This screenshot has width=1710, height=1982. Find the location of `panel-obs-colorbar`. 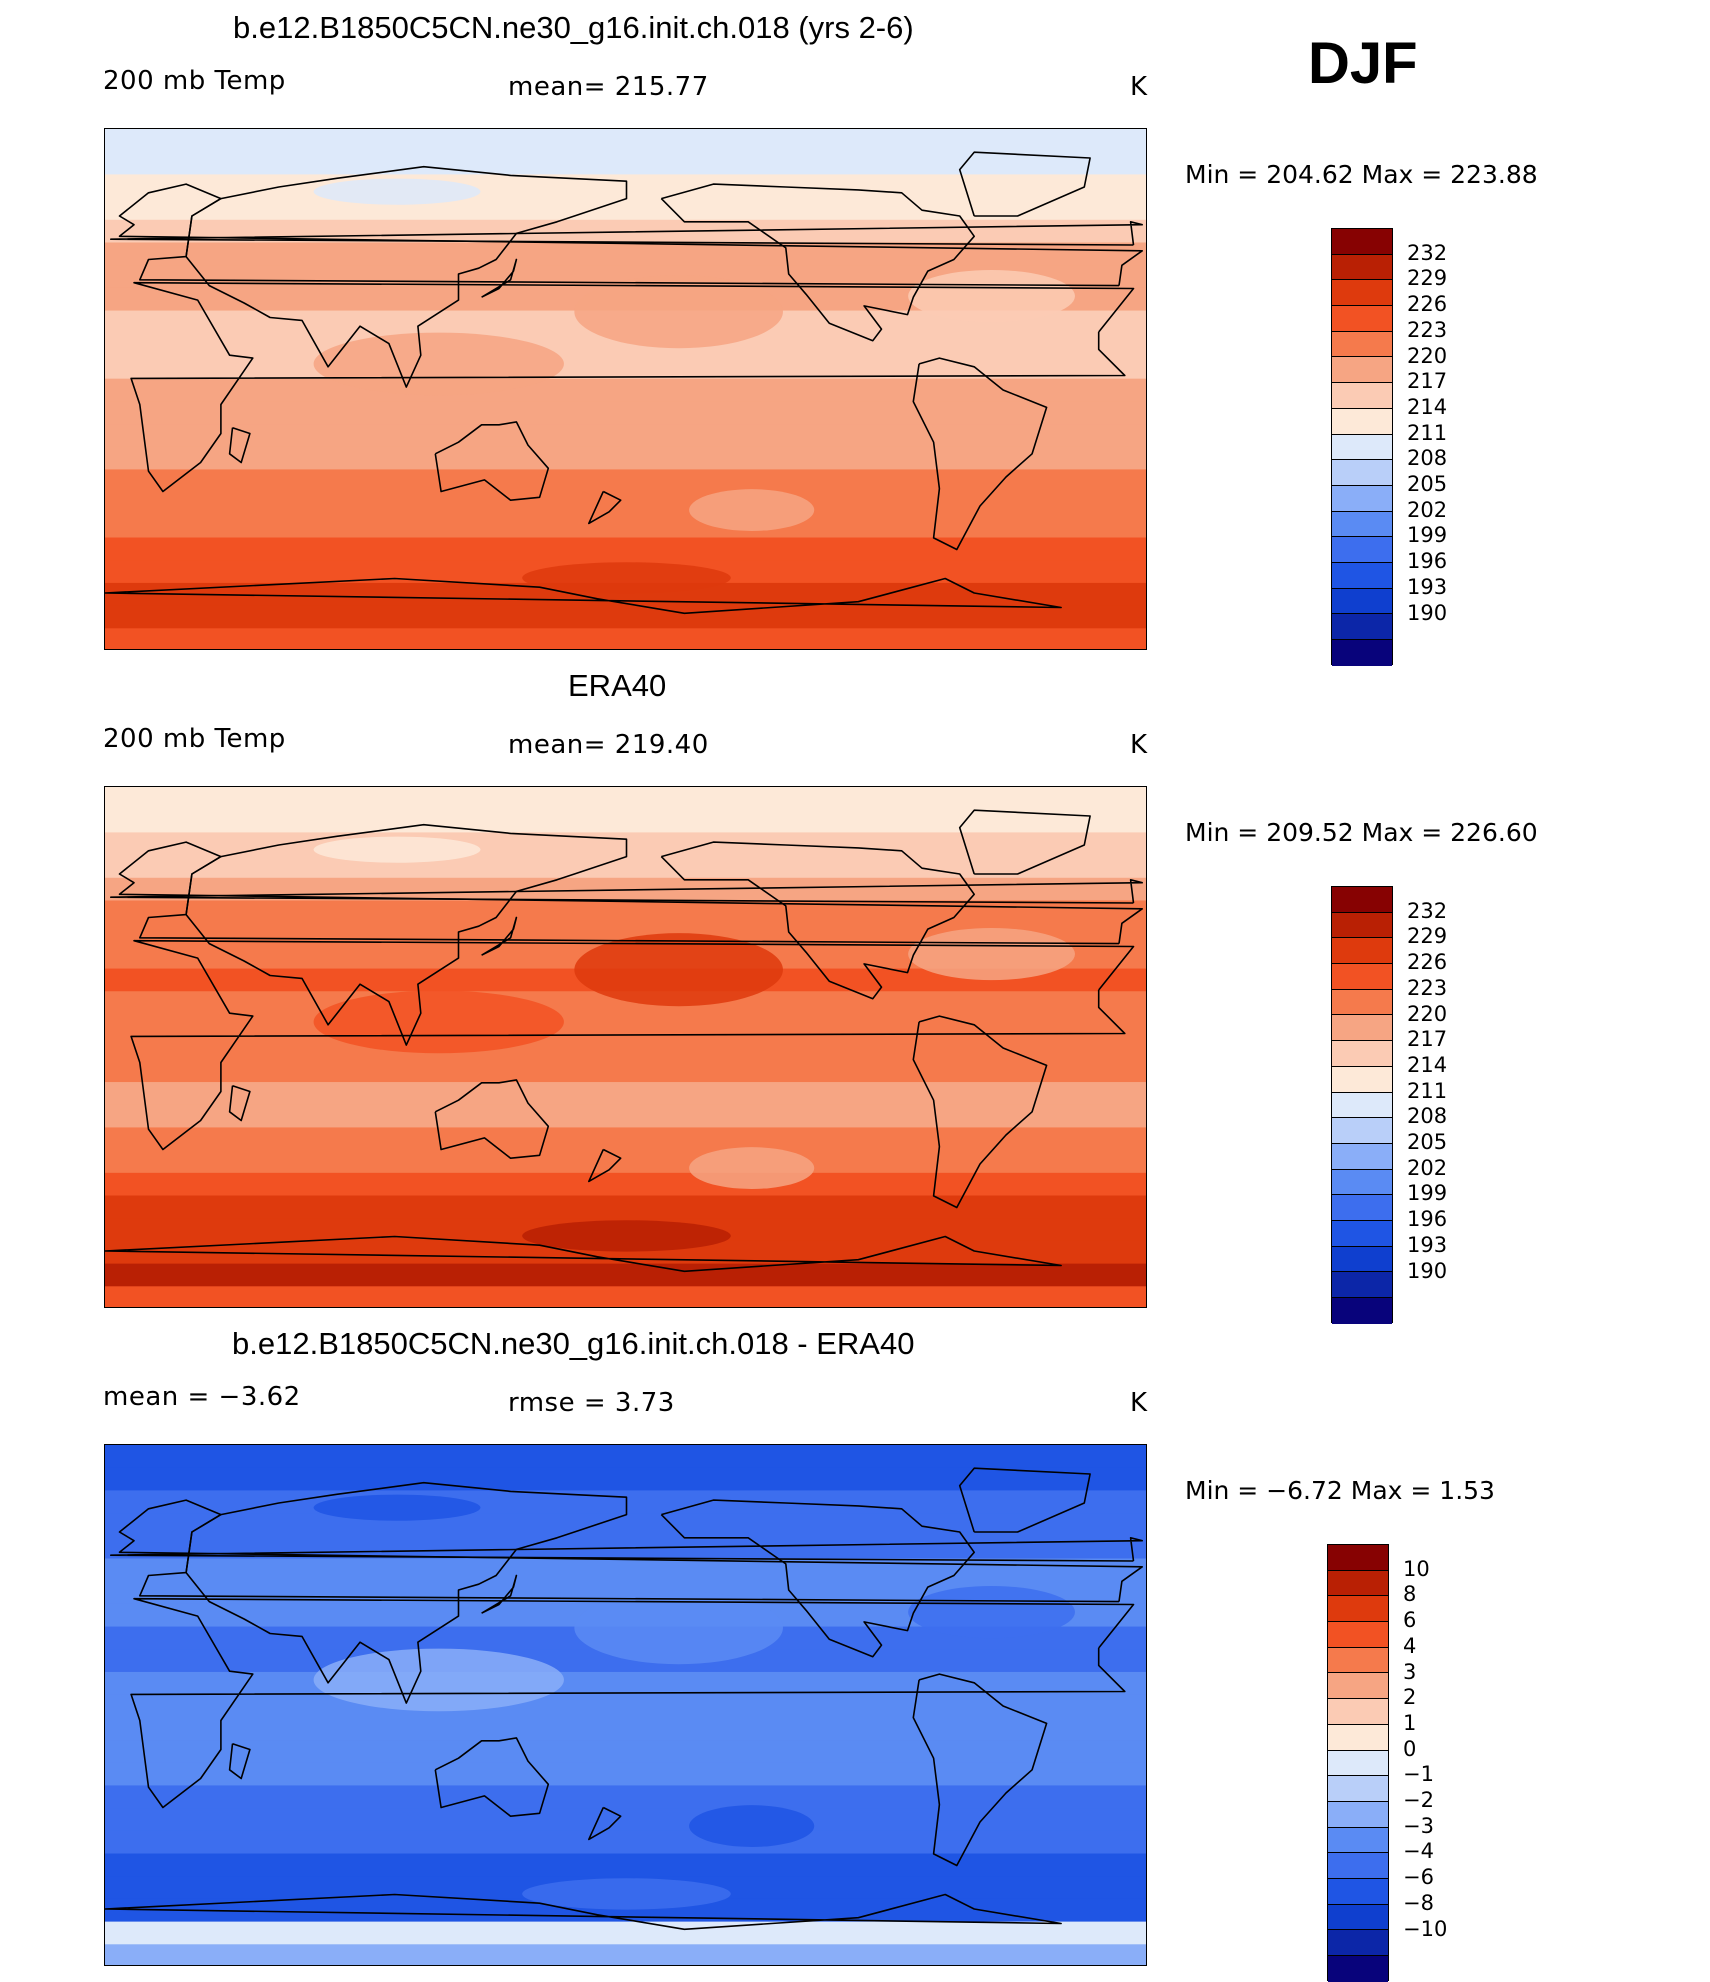

panel-obs-colorbar is located at coordinates (1362, 1105).